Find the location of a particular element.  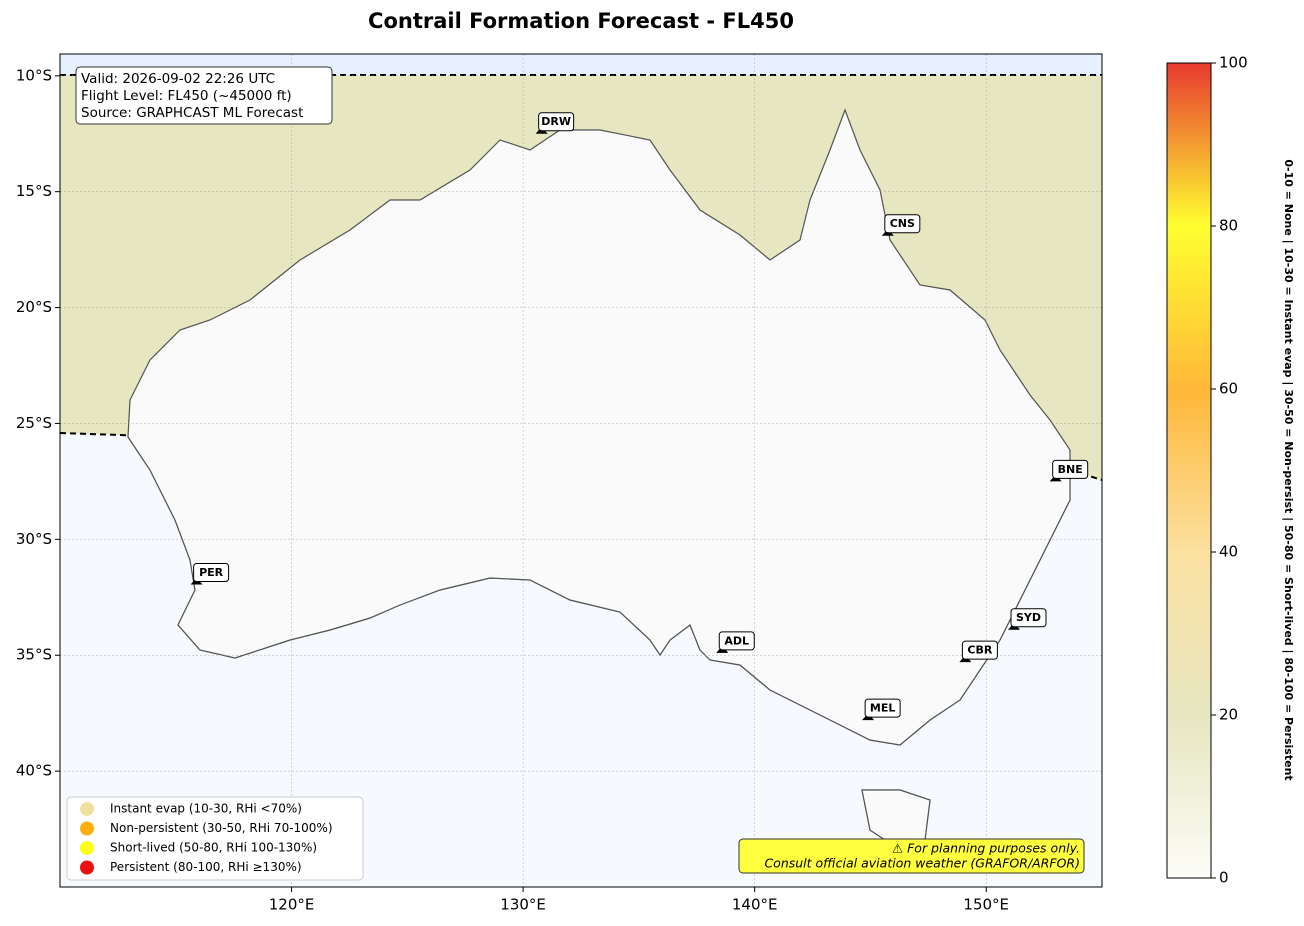

colorbar-tick-label: 0 is located at coordinates (1224, 878).